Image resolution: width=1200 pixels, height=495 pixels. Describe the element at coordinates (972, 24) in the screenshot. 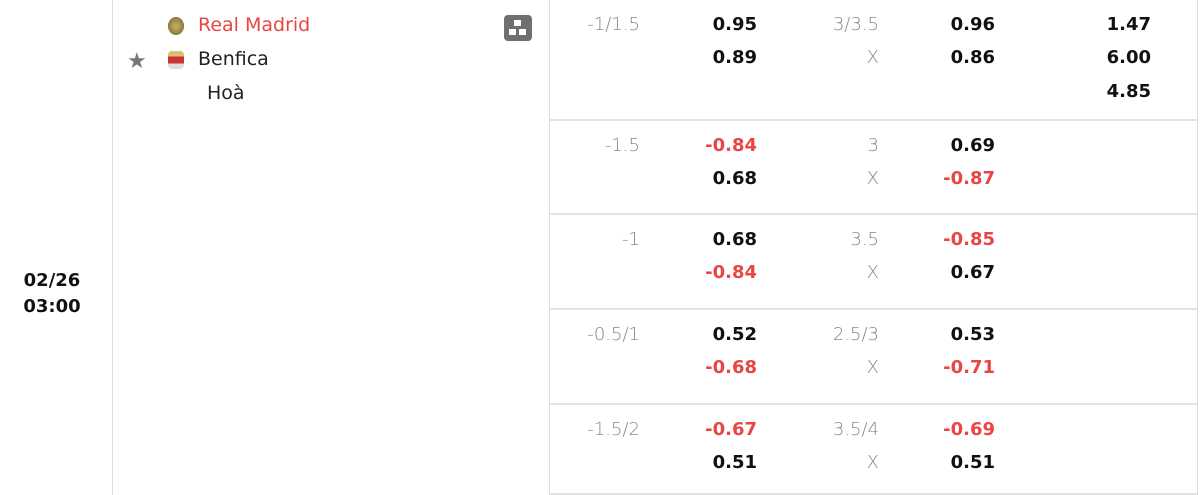

I see `over-odds: 0.96` at that location.